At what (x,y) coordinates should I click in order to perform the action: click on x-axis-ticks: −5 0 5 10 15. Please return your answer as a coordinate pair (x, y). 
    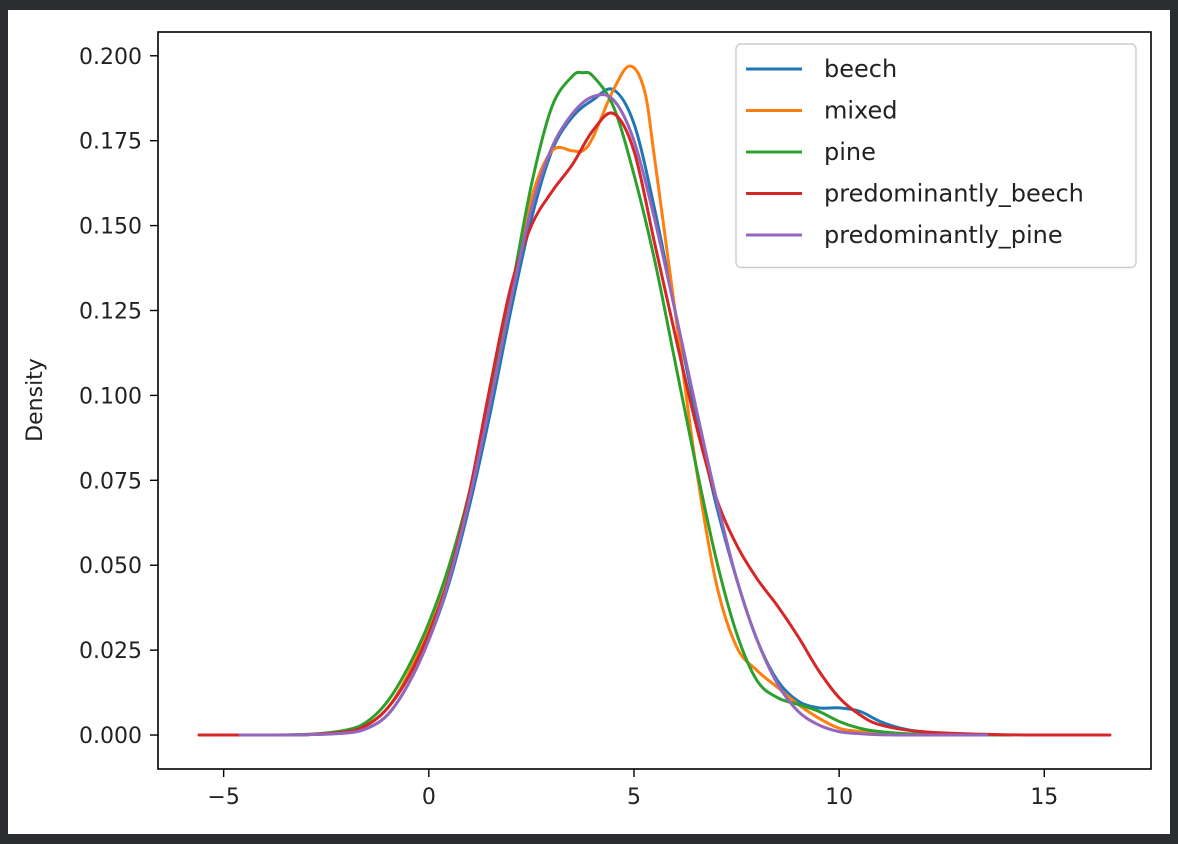
    Looking at the image, I should click on (632, 789).